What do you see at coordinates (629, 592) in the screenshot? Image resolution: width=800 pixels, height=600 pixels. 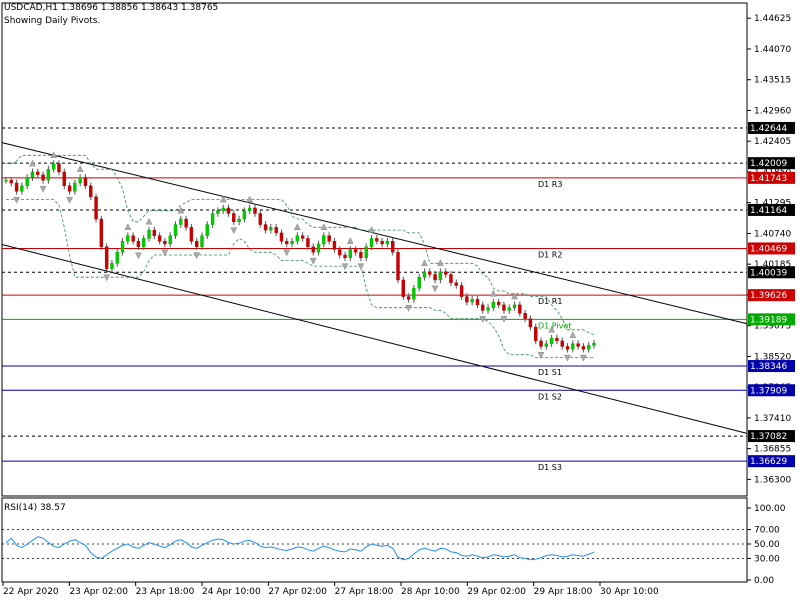 I see `time-axis-label: 30 Apr 10:00` at bounding box center [629, 592].